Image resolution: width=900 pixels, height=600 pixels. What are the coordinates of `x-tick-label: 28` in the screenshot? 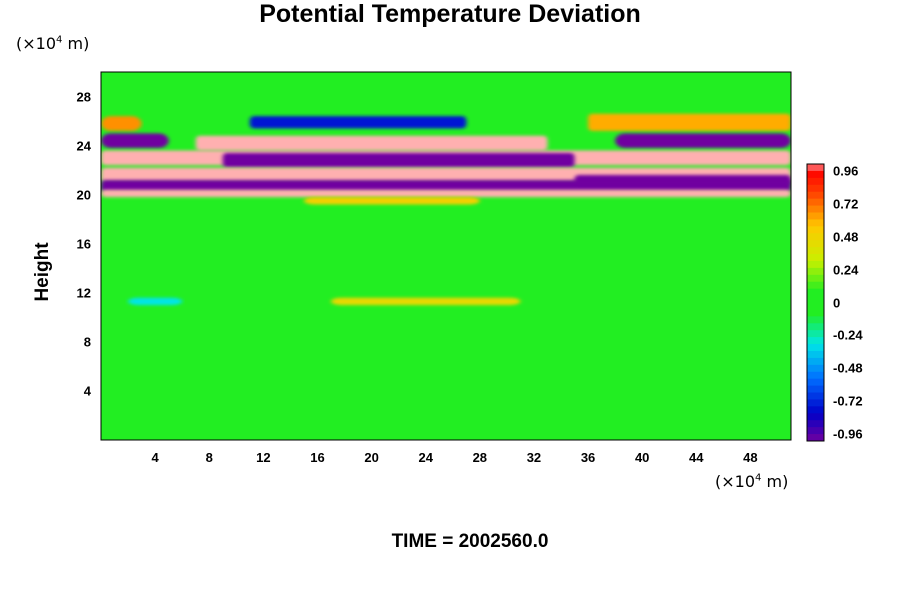 It's located at (480, 457).